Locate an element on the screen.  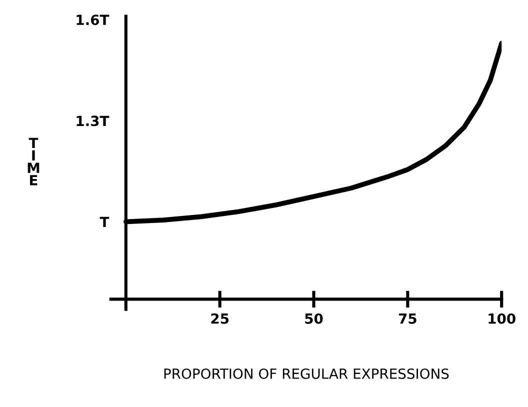
x-tick-label: 25 is located at coordinates (220, 318).